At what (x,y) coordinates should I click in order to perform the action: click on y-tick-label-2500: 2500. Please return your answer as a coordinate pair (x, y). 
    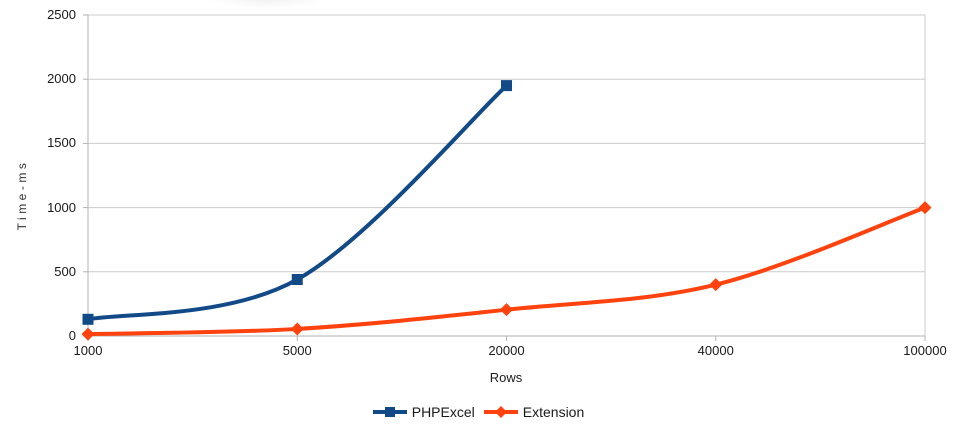
    Looking at the image, I should click on (61, 14).